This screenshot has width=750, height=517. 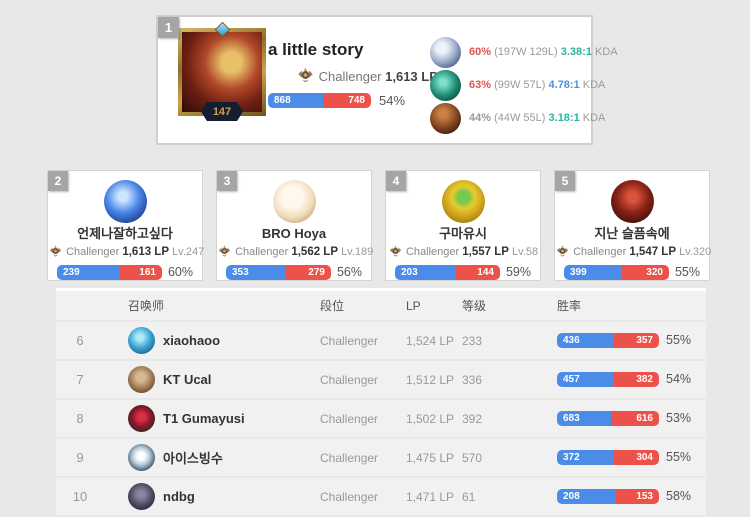 I want to click on winloss-bar: 372 304, so click(x=608, y=457).